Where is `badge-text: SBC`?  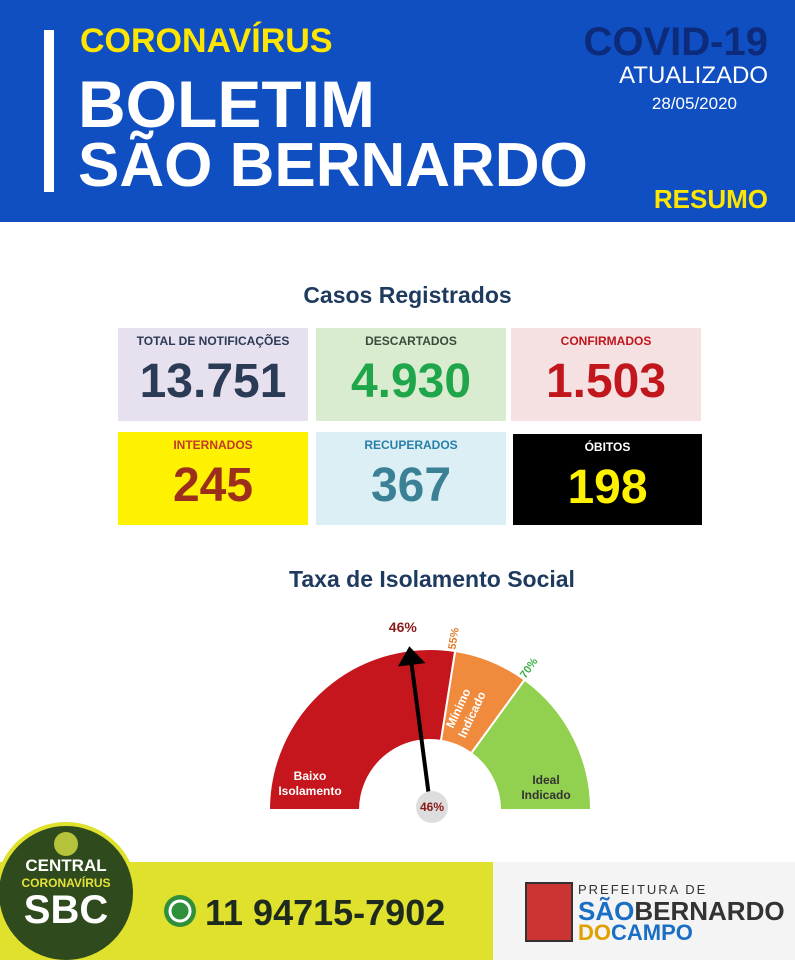 badge-text: SBC is located at coordinates (66, 910).